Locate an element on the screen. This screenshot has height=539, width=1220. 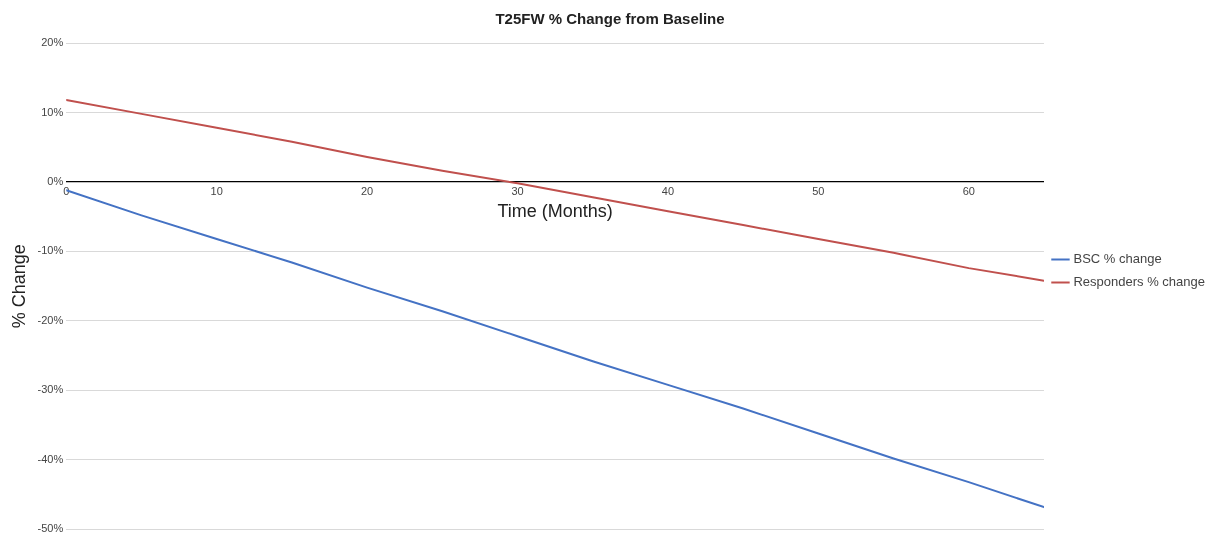
y-tick-label: -40% is located at coordinates (50, 458).